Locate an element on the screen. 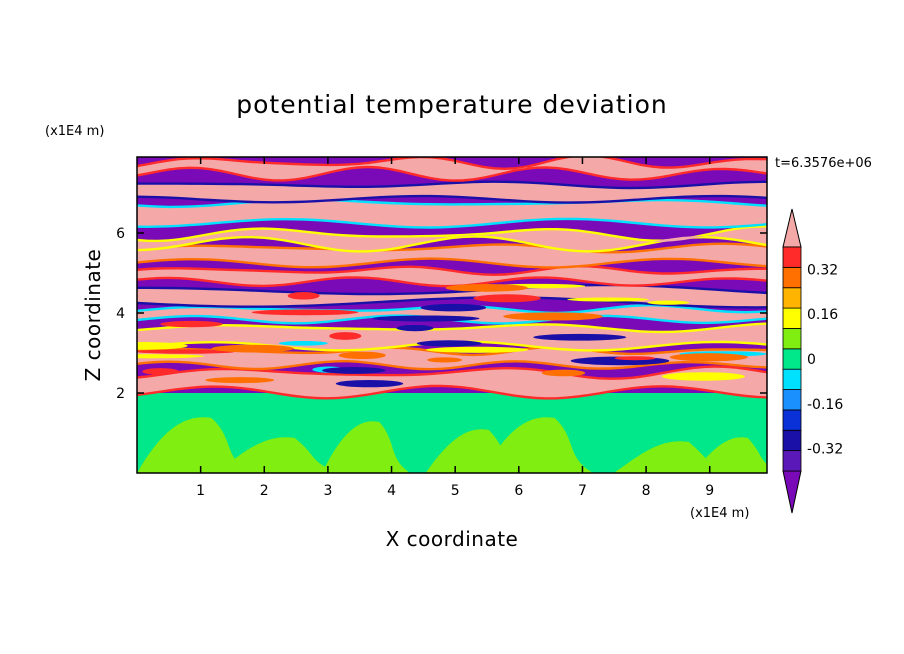 Image resolution: width=904 pixels, height=654 pixels. colorbar: 0.32 0.16 0 -0.16 -0.32 is located at coordinates (812, 361).